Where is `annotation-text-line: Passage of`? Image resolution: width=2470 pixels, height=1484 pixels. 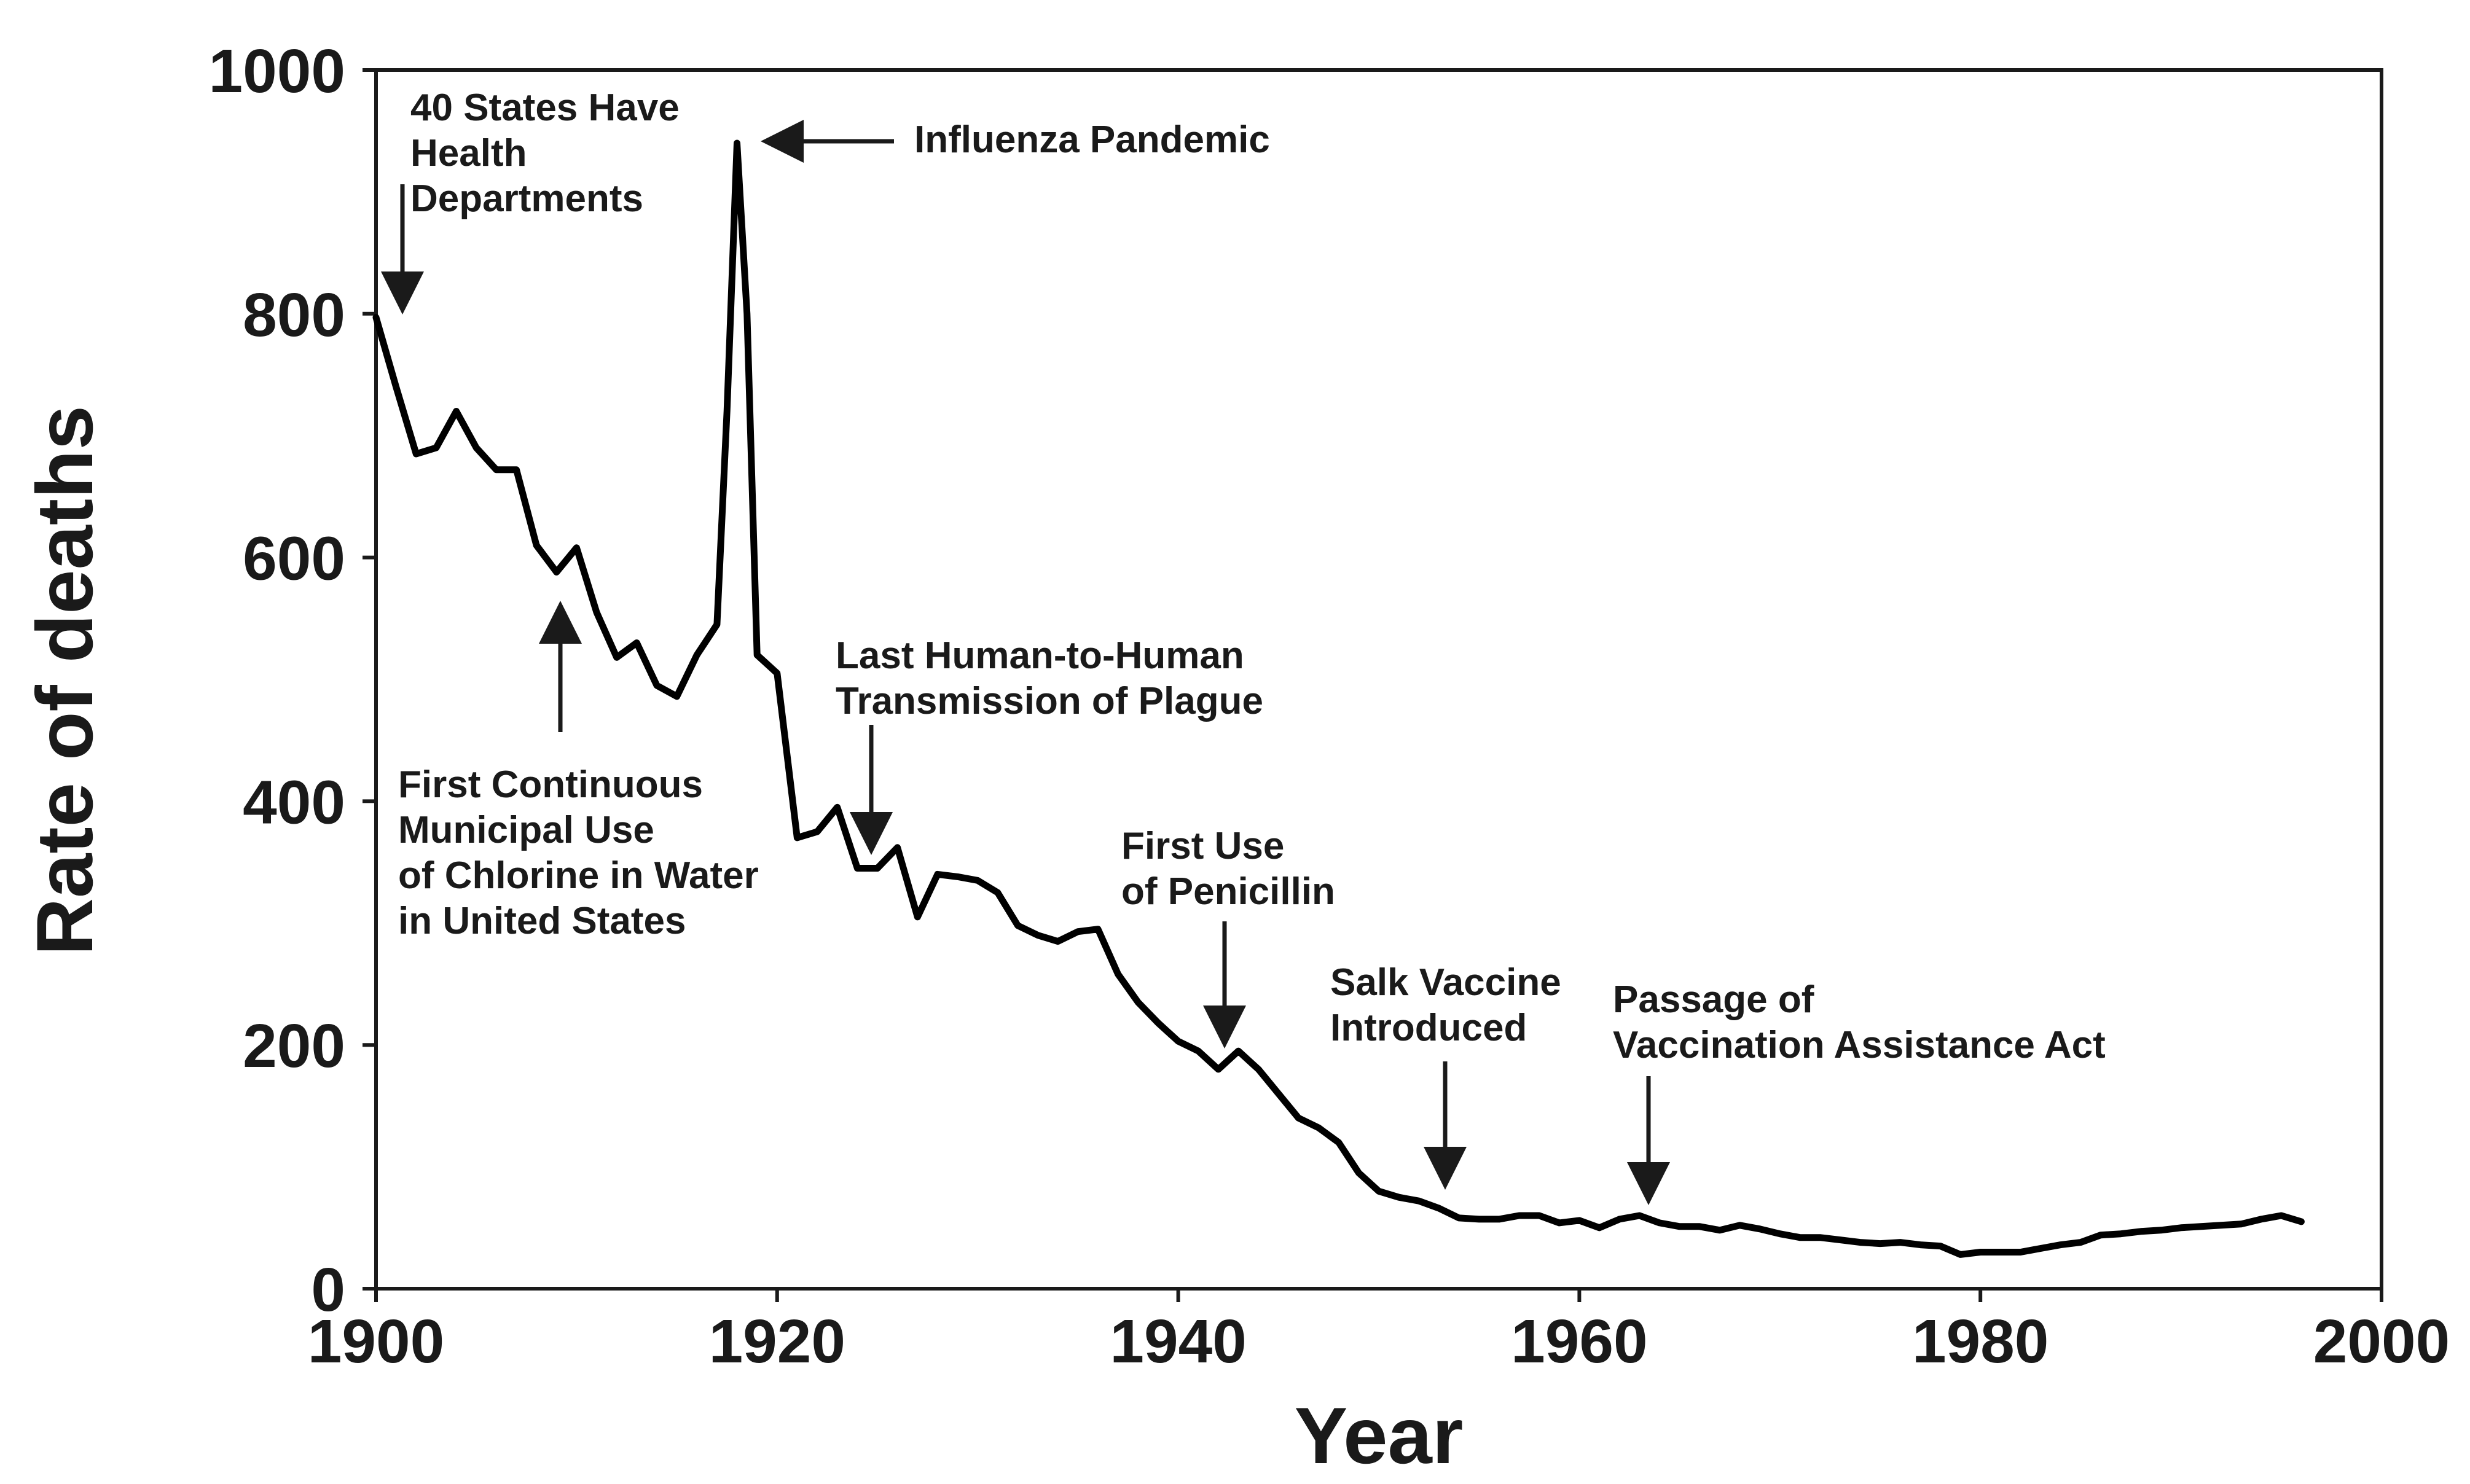
annotation-text-line: Passage of is located at coordinates (1714, 999).